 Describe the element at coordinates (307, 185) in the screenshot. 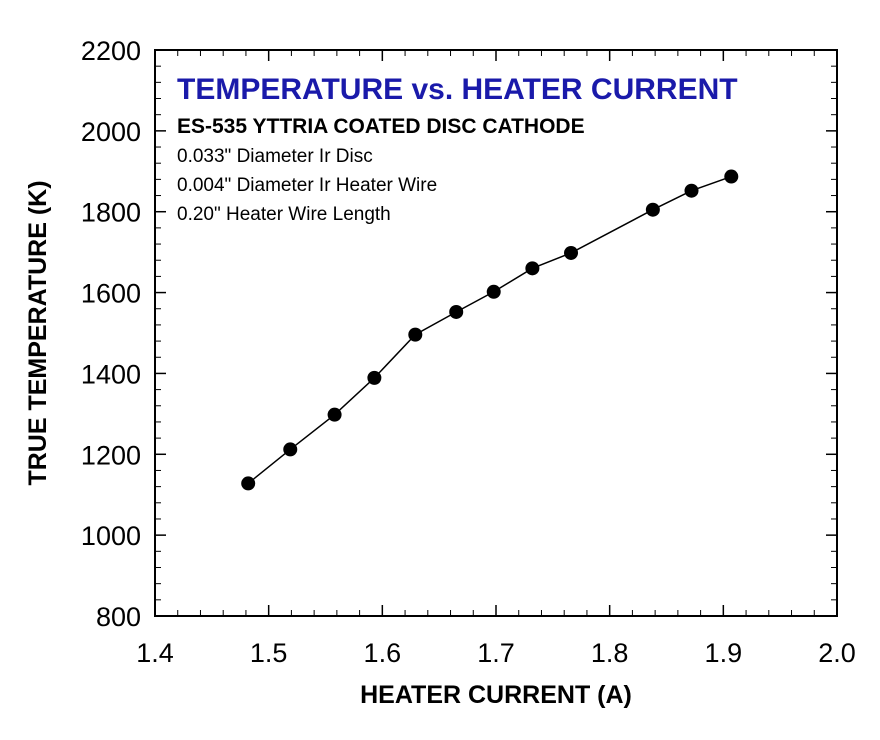

I see `annotation-heater-wire-diameter: 0.004" Diameter Ir Heater Wire` at that location.